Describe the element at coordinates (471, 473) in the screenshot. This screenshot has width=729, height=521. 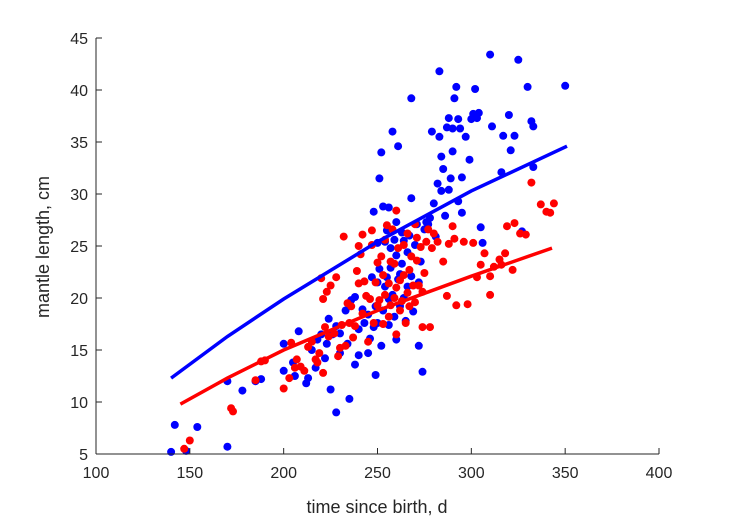
I see `x-tick-label: 300` at that location.